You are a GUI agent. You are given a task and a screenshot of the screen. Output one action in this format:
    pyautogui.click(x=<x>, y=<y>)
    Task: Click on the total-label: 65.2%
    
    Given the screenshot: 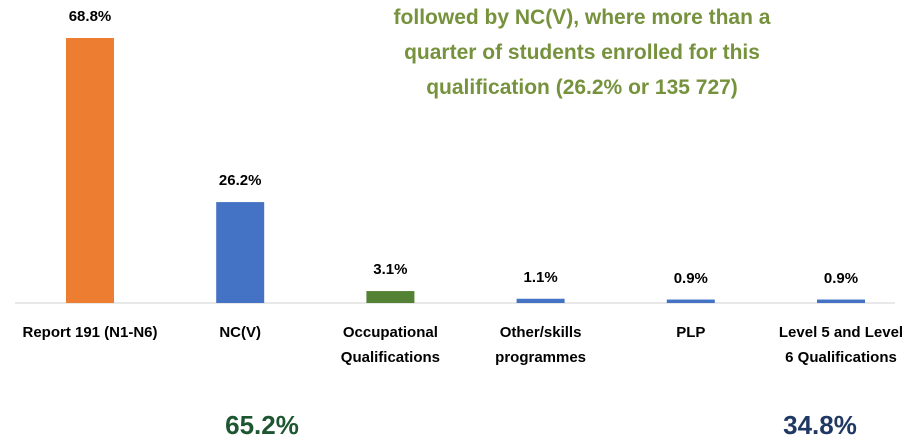 What is the action you would take?
    pyautogui.click(x=262, y=425)
    